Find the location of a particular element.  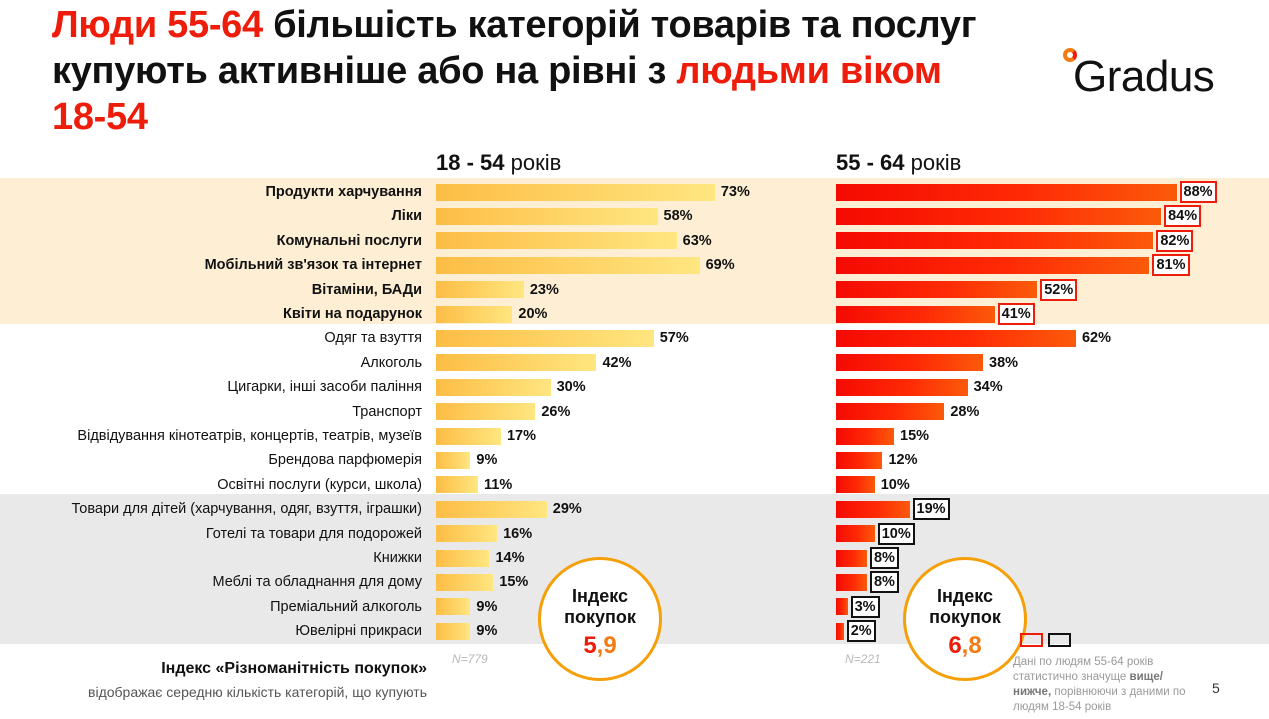

value-label-18-54: 17% is located at coordinates (521, 436).